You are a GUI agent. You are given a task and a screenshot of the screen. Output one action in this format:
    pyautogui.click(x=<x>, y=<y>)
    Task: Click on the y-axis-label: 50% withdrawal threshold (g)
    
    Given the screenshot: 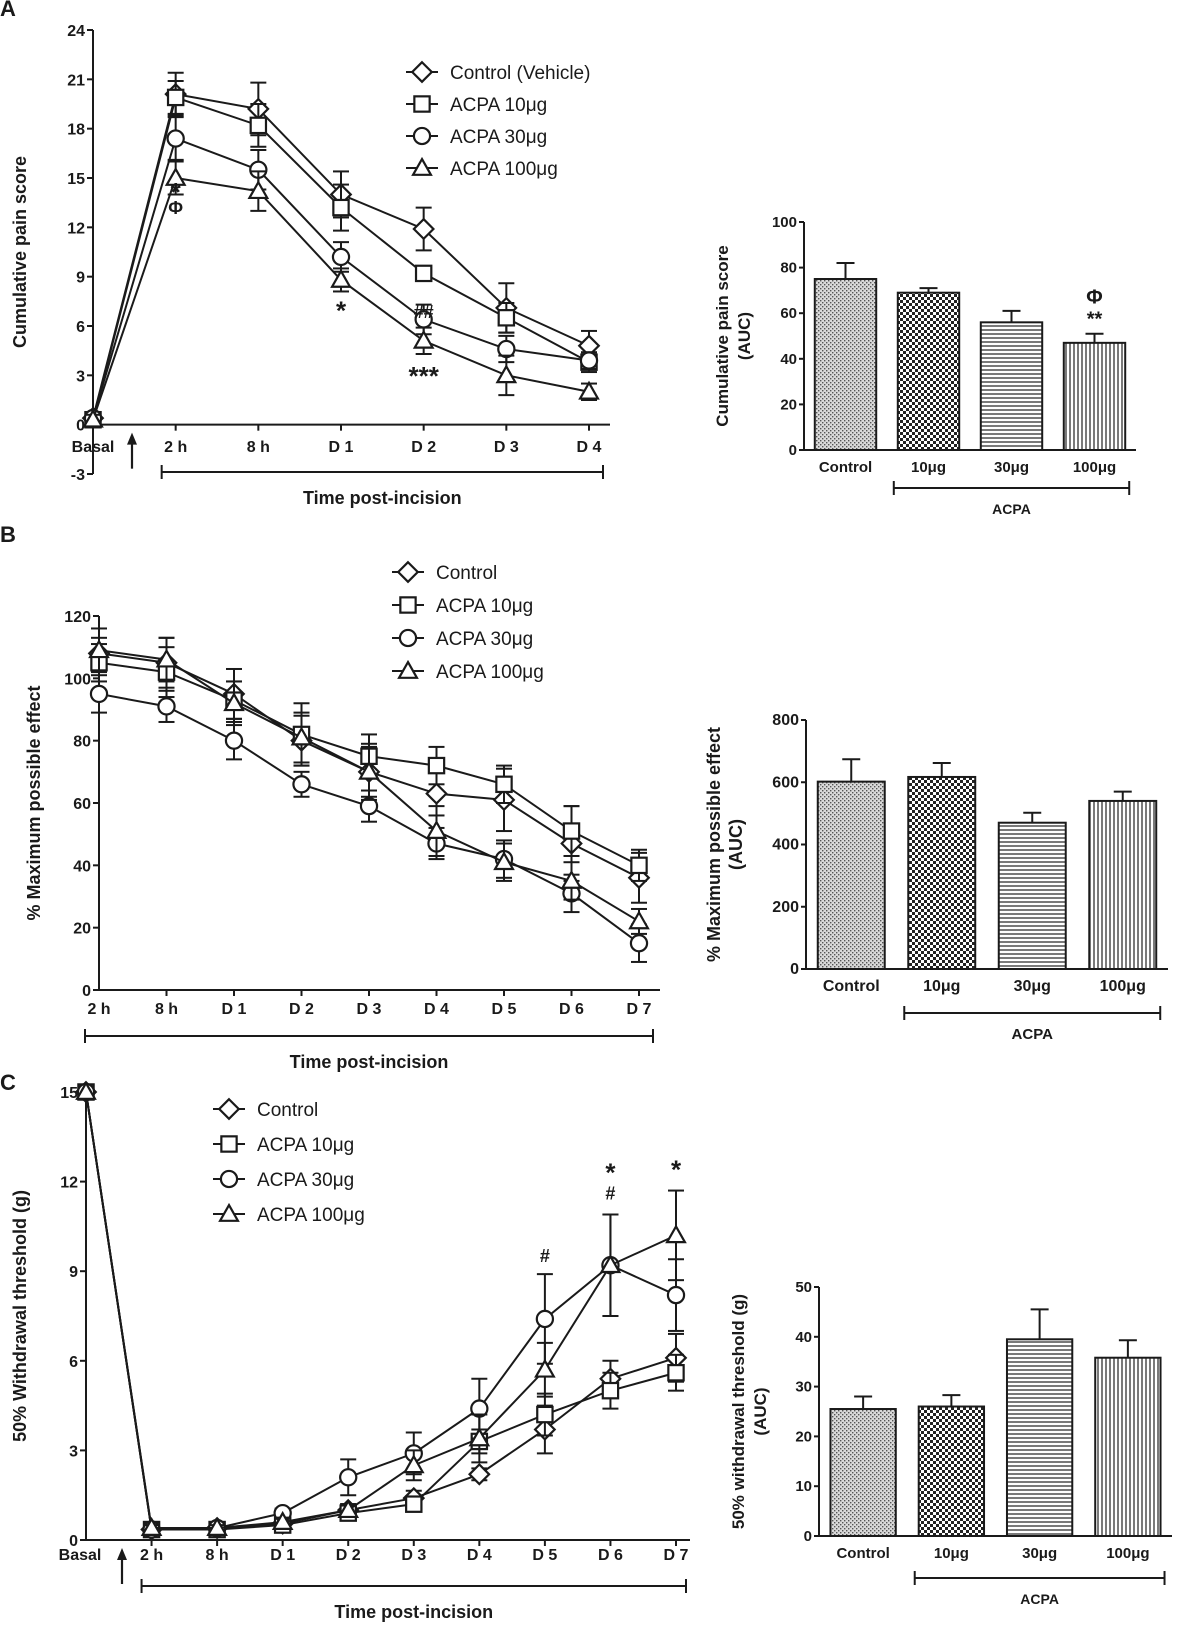 What is the action you would take?
    pyautogui.click(x=738, y=1411)
    